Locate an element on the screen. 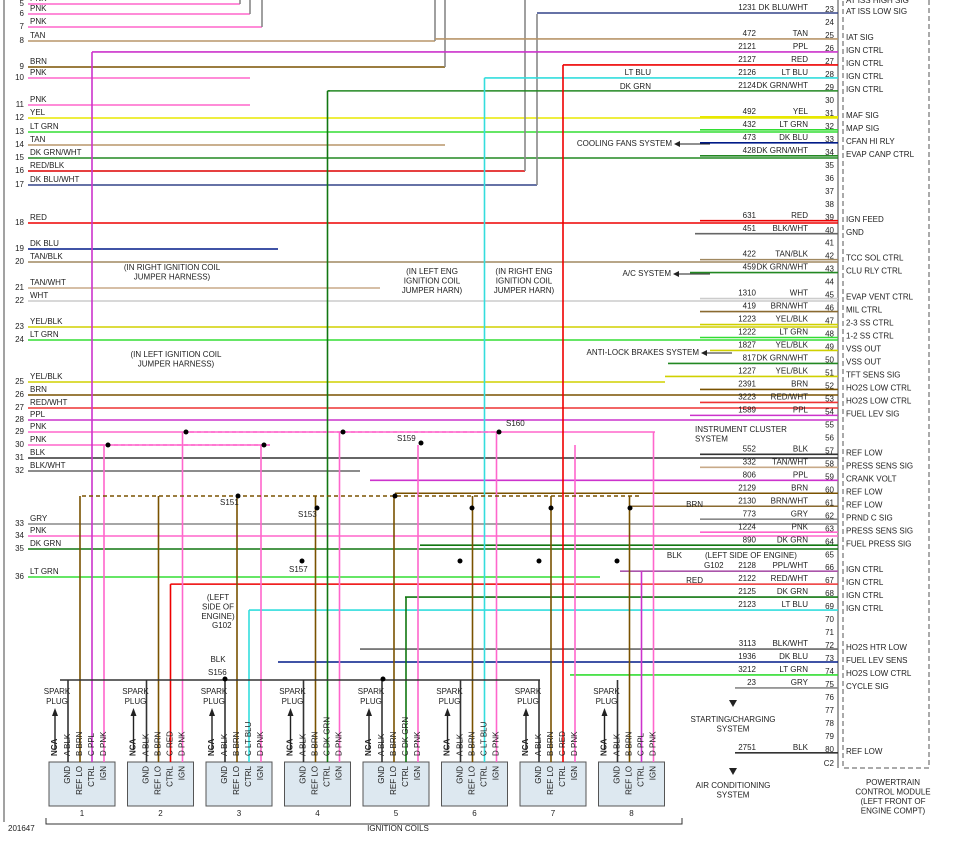  pcm-function: REF LOW is located at coordinates (864, 491).